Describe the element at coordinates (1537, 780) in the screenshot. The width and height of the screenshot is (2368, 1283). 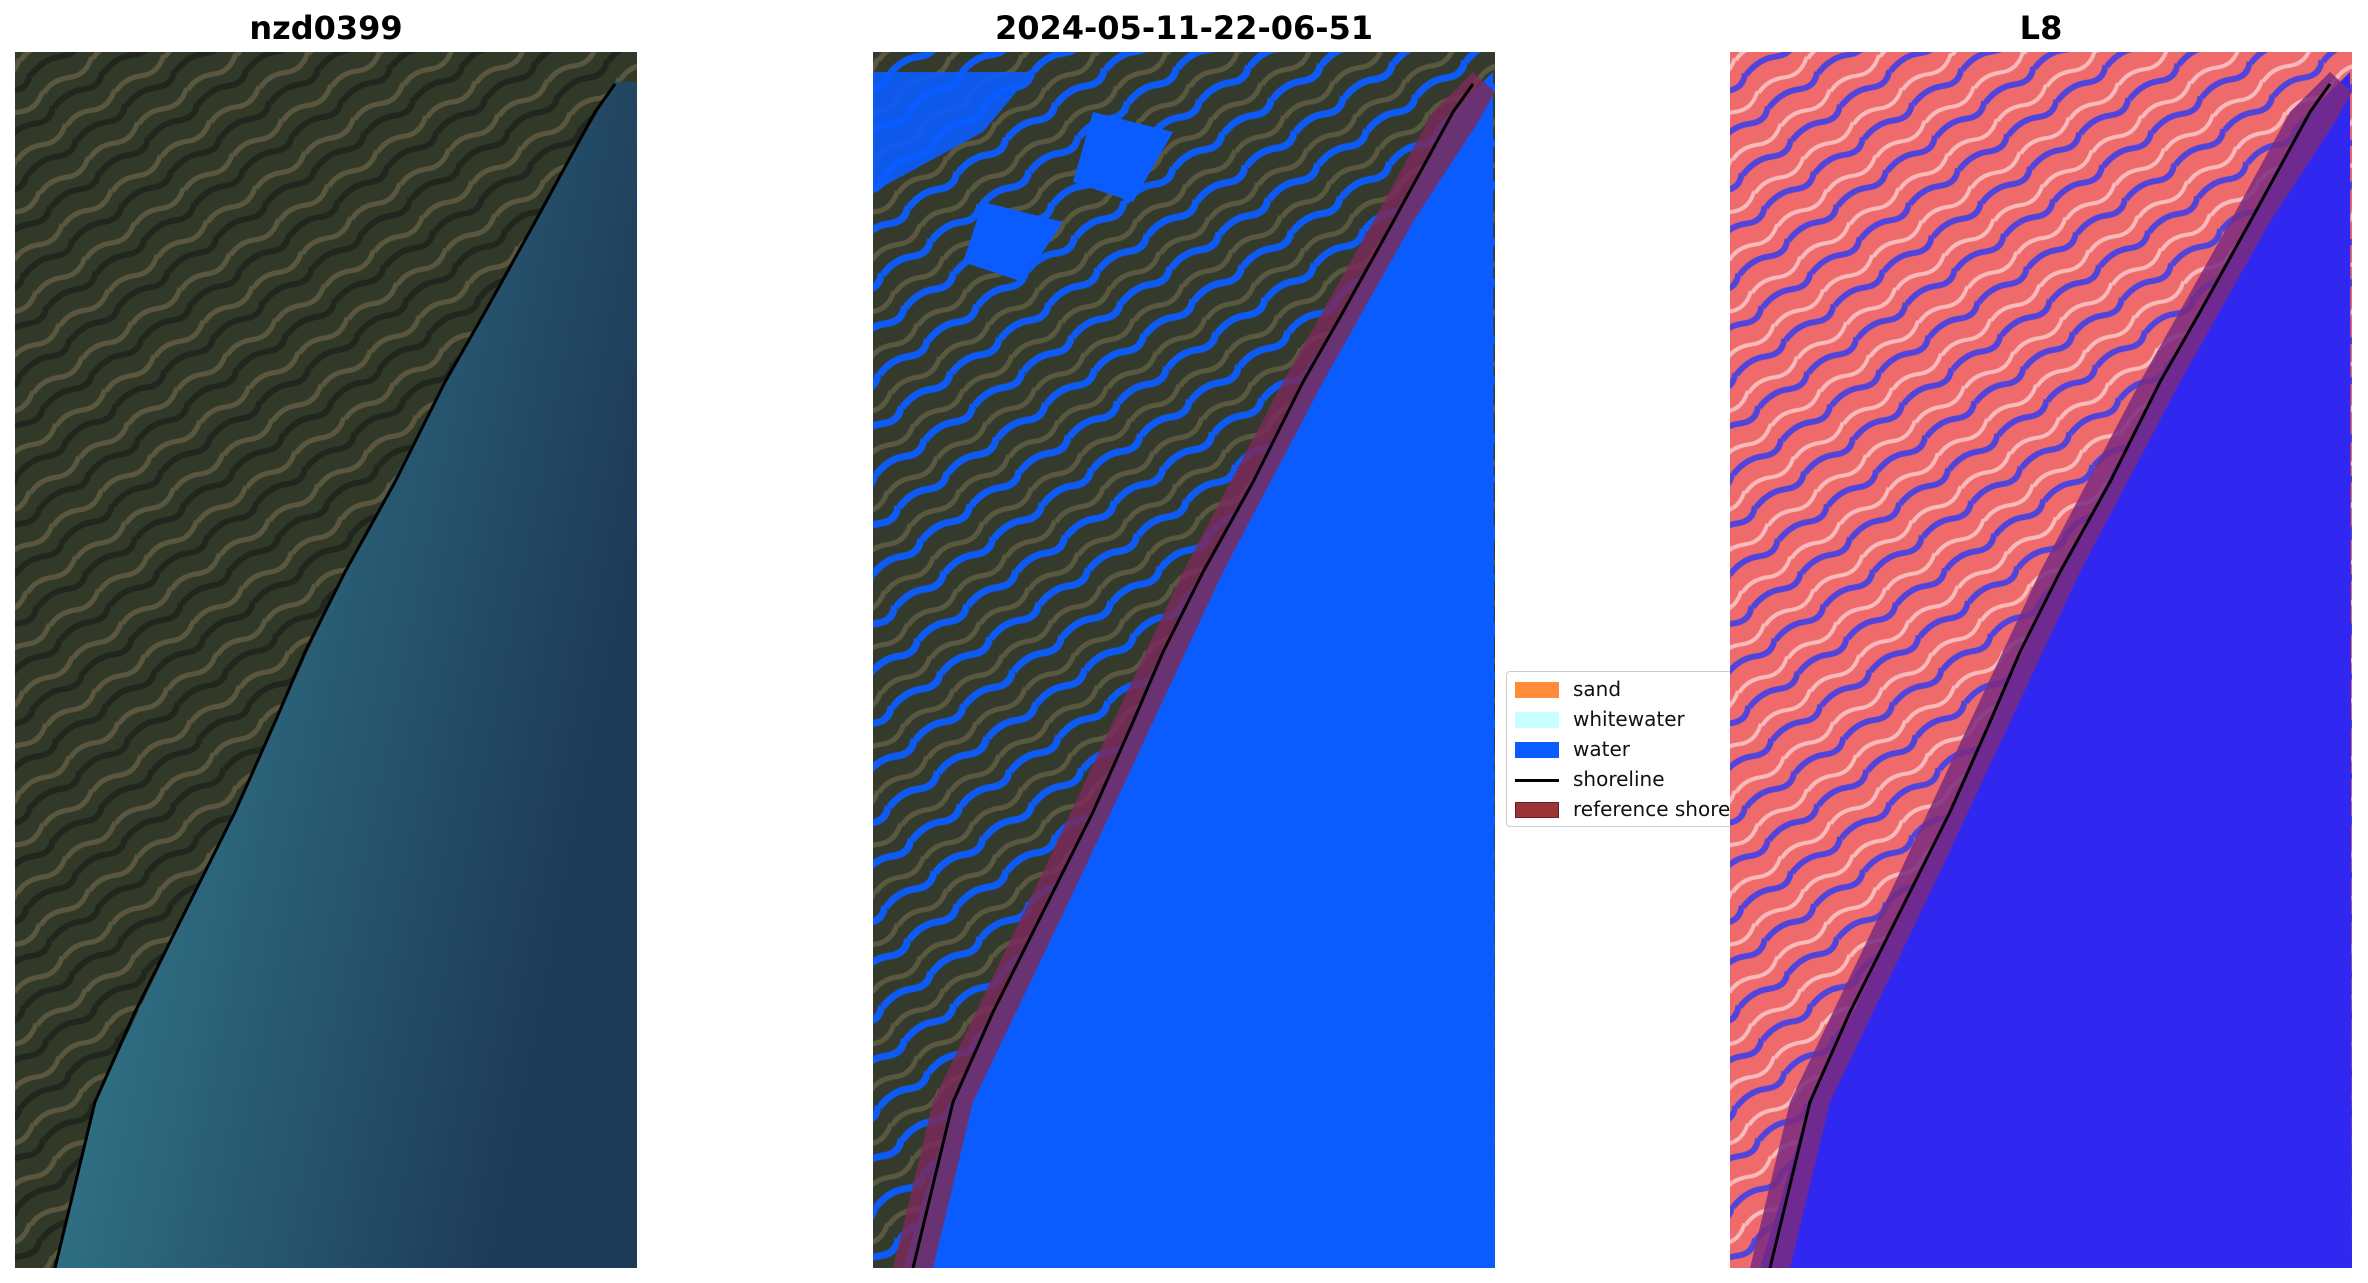
I see `shoreline-line-swatch` at that location.